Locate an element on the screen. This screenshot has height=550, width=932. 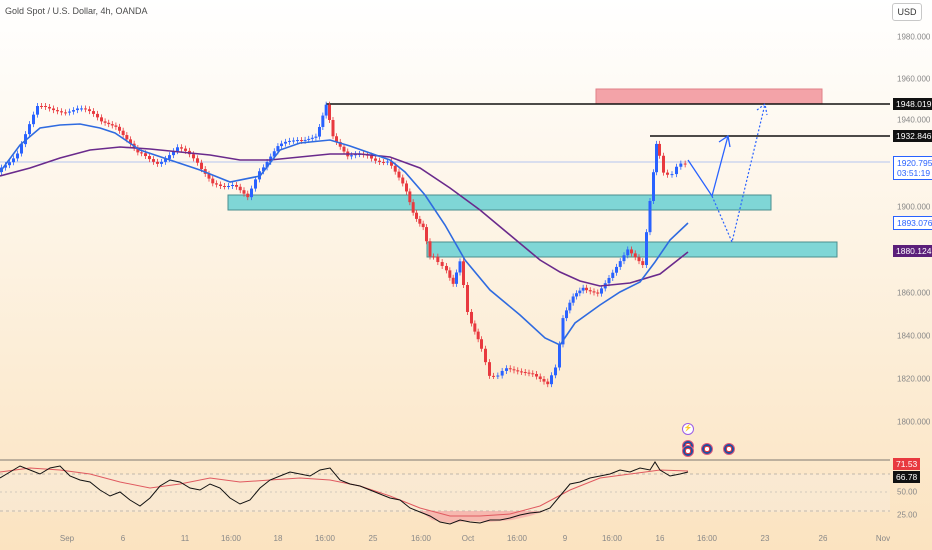
demand-zone-upper is located at coordinates (499, 202).